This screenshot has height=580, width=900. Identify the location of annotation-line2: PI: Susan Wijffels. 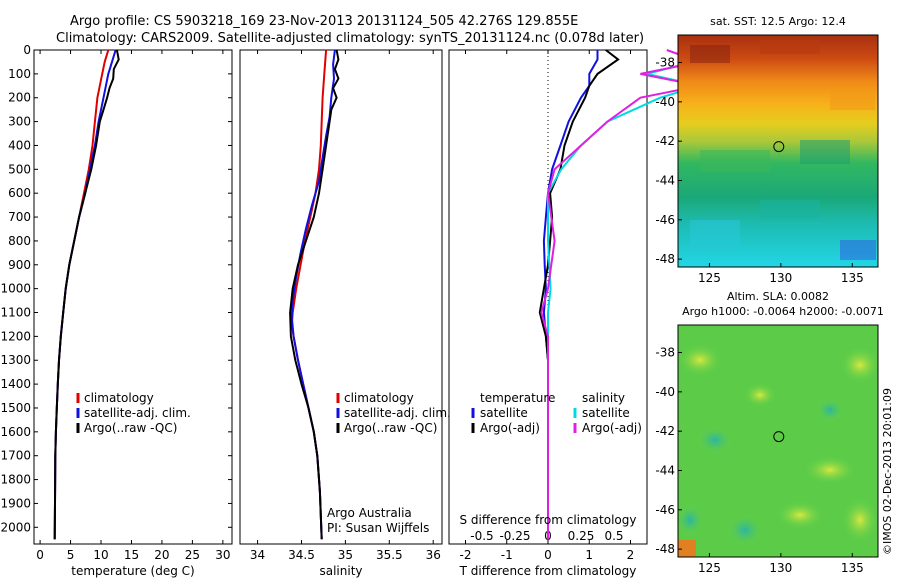
(378, 528).